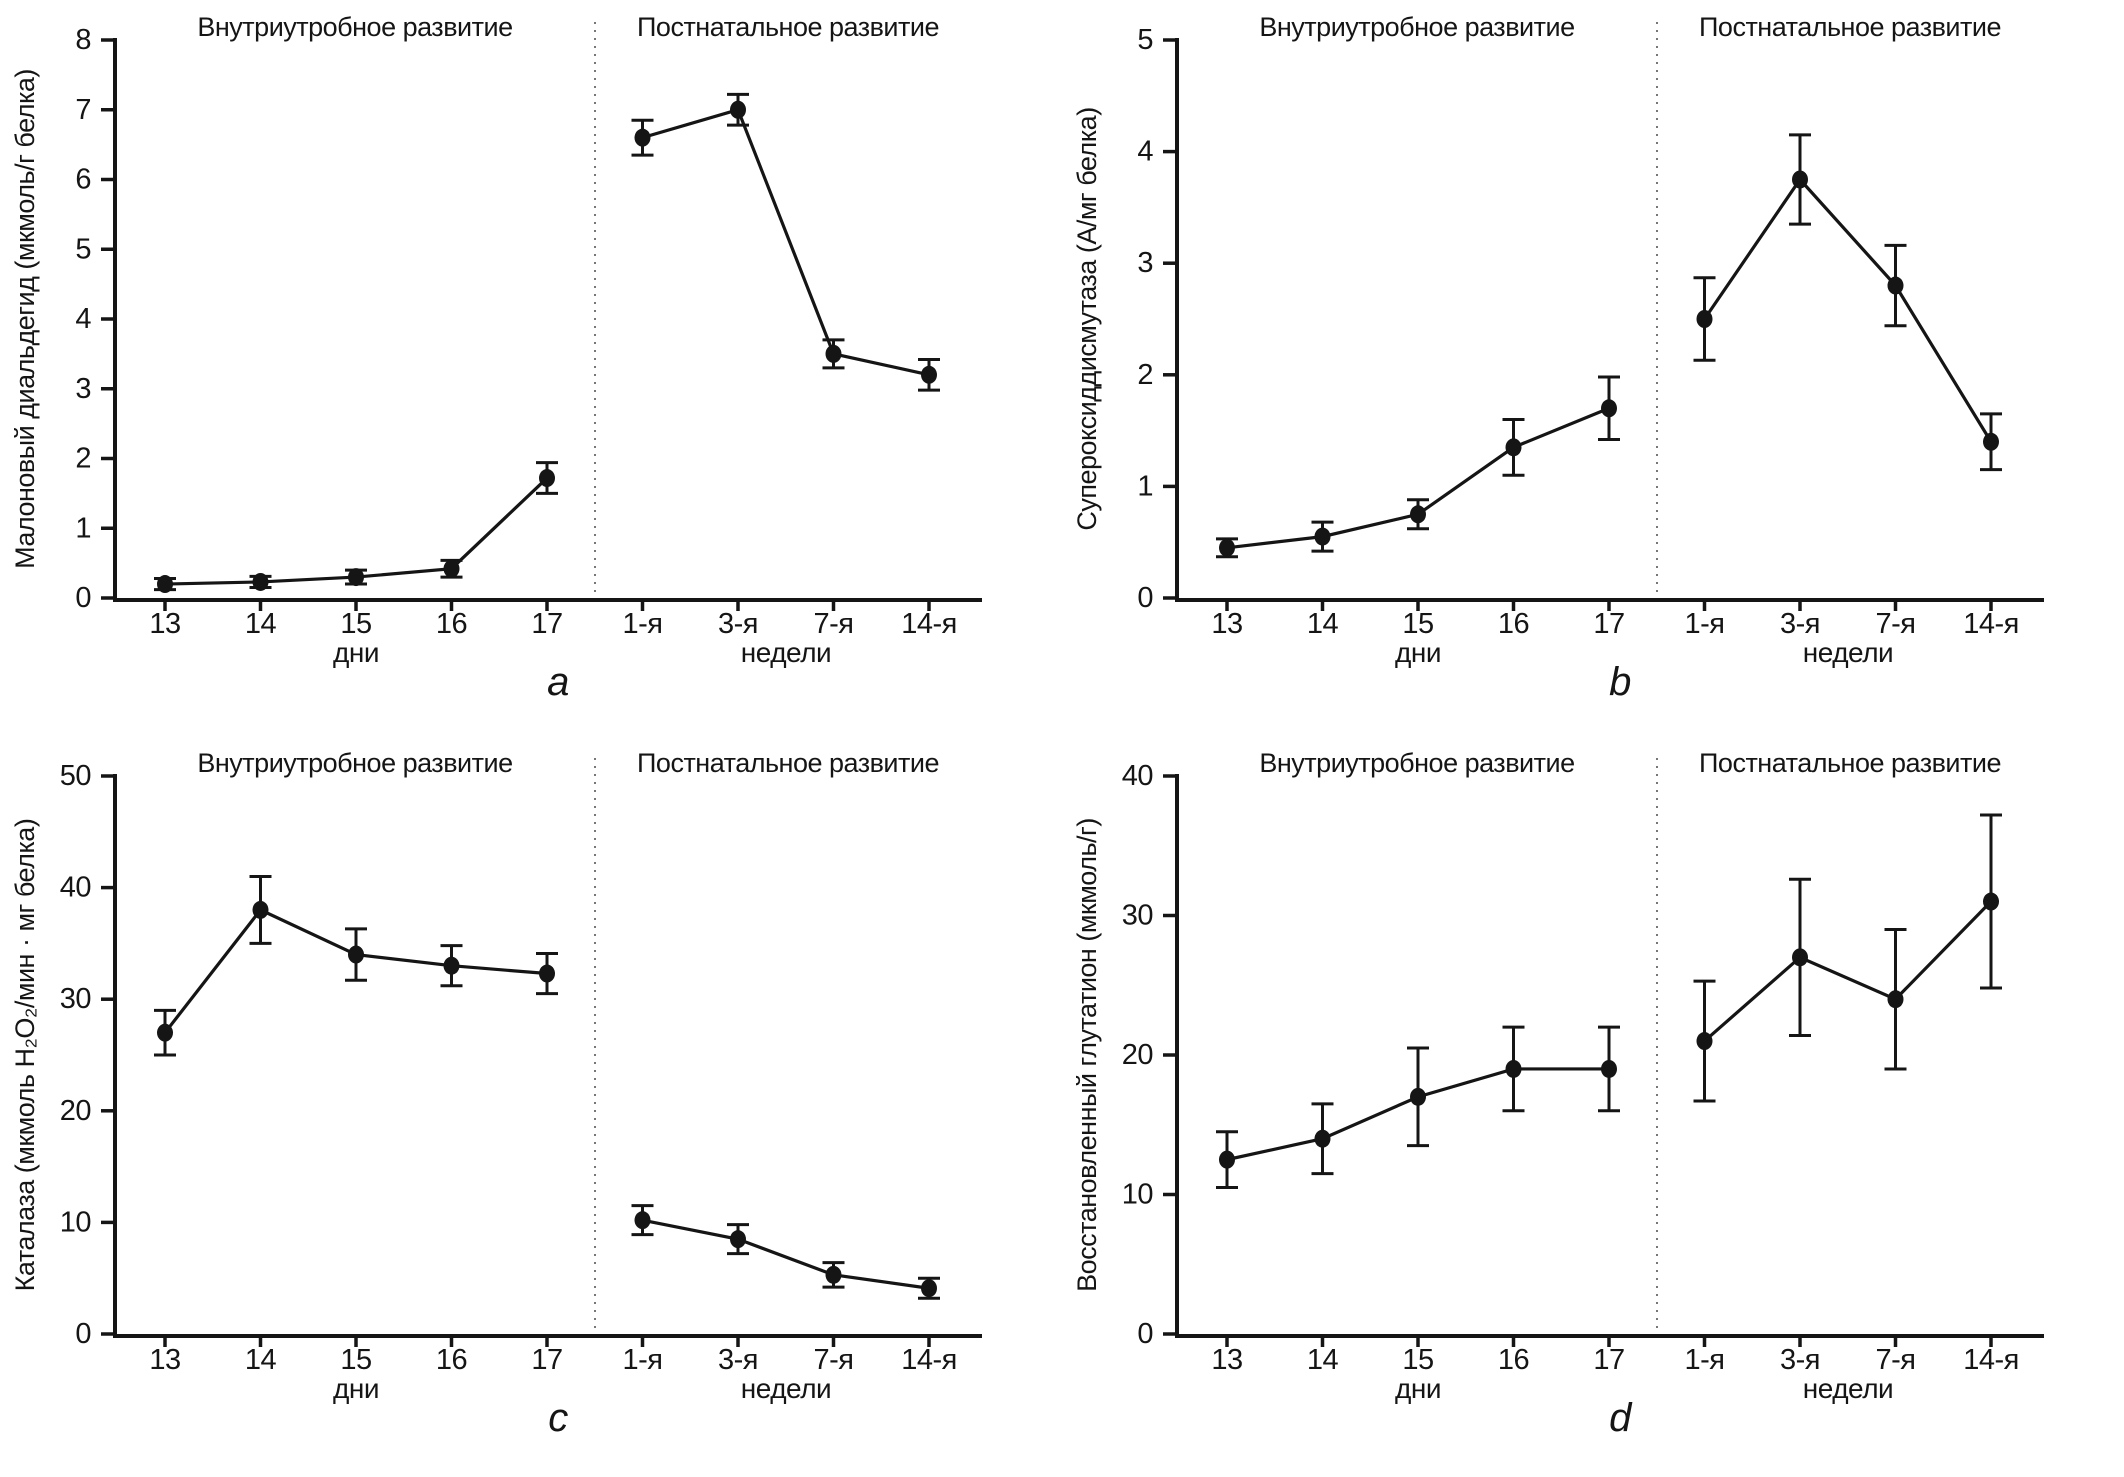 The height and width of the screenshot is (1477, 2124). I want to click on y-tick-label: 1, so click(83, 528).